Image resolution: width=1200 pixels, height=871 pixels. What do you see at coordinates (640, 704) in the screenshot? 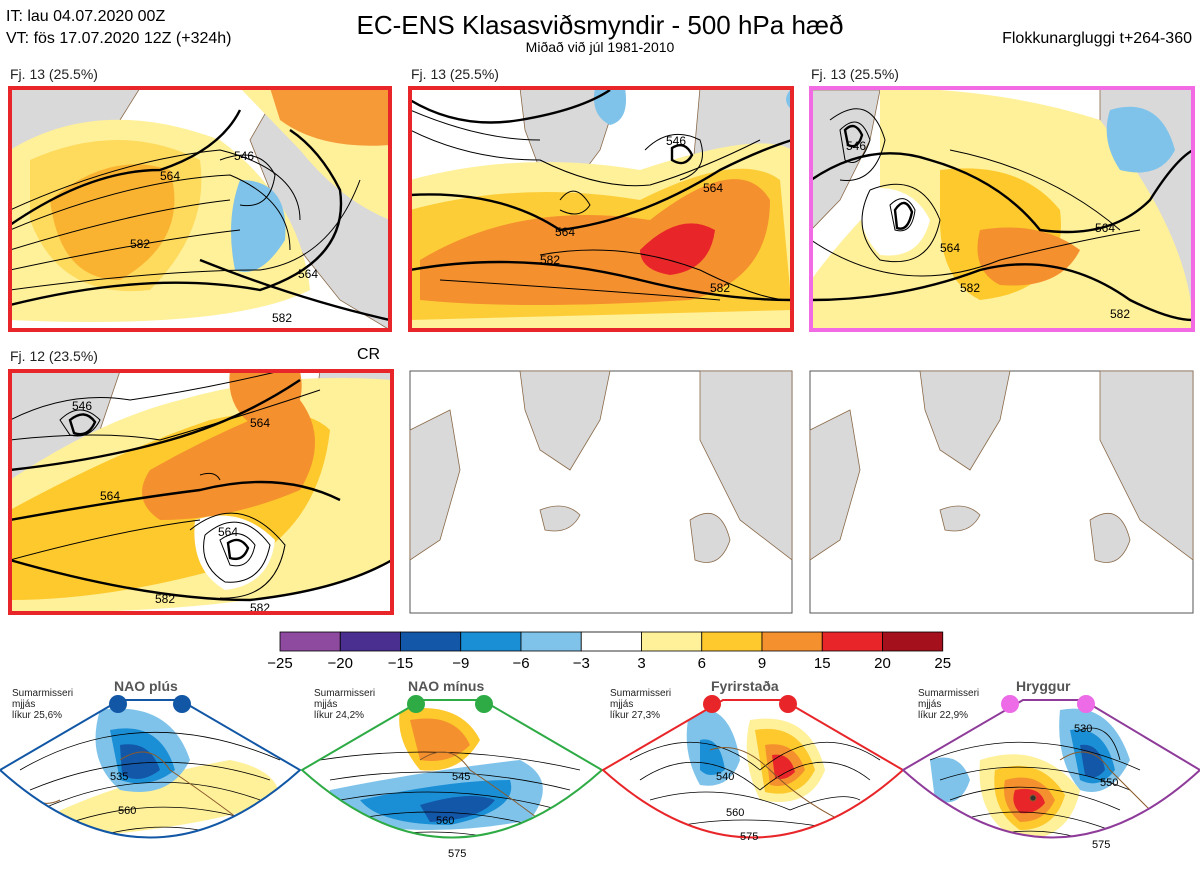
I see `regime-info-blocking: Sumarmisseri mjjás líkur 27,3%` at bounding box center [640, 704].